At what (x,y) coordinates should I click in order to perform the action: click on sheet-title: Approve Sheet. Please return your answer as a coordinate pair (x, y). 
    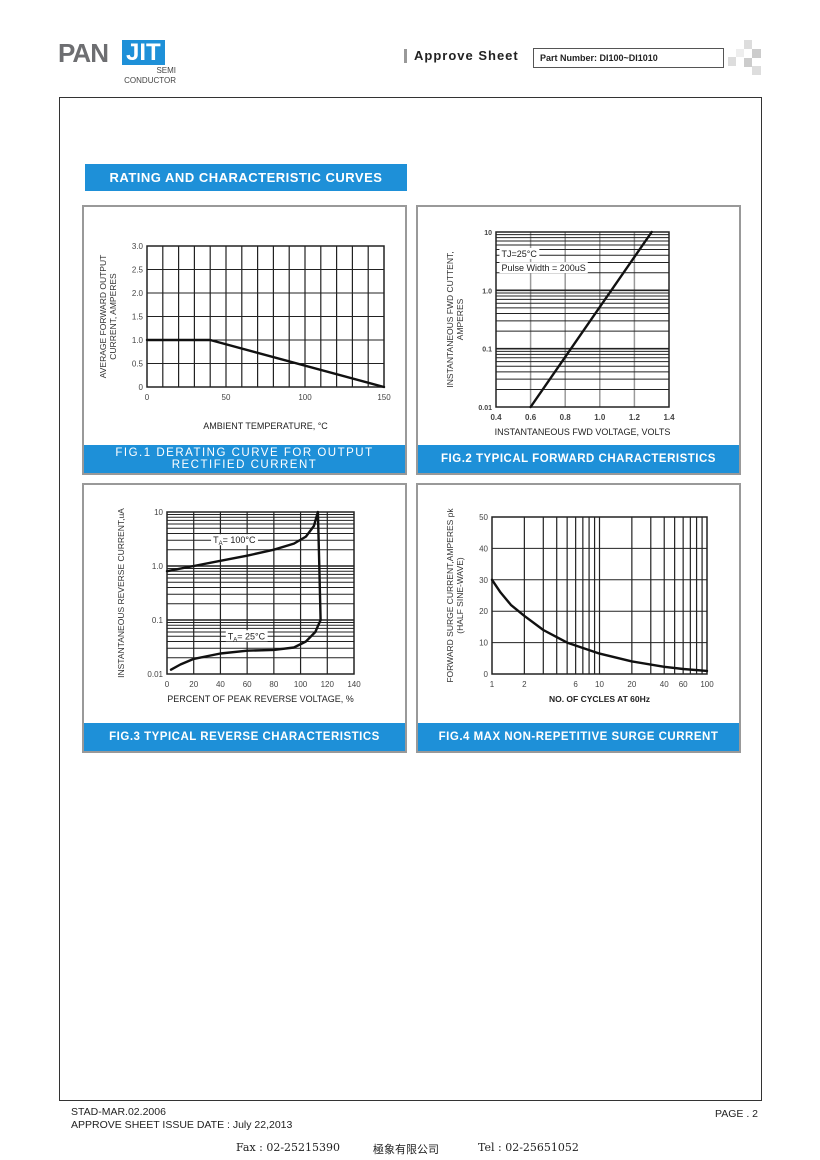
    Looking at the image, I should click on (461, 56).